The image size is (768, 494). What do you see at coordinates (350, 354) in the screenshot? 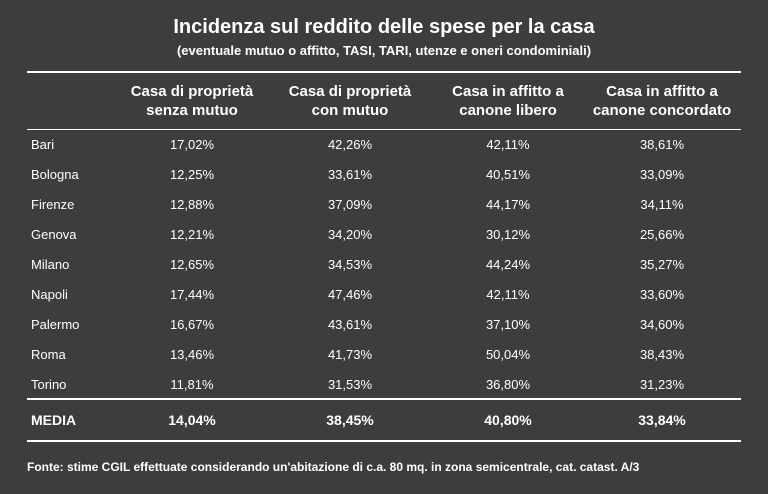
I see `value-cell: 41,73%` at bounding box center [350, 354].